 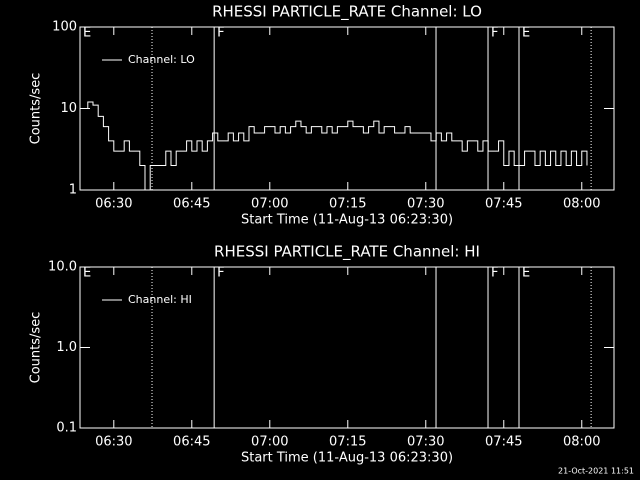 What do you see at coordinates (62, 267) in the screenshot?
I see `y-tick-label: 10.0` at bounding box center [62, 267].